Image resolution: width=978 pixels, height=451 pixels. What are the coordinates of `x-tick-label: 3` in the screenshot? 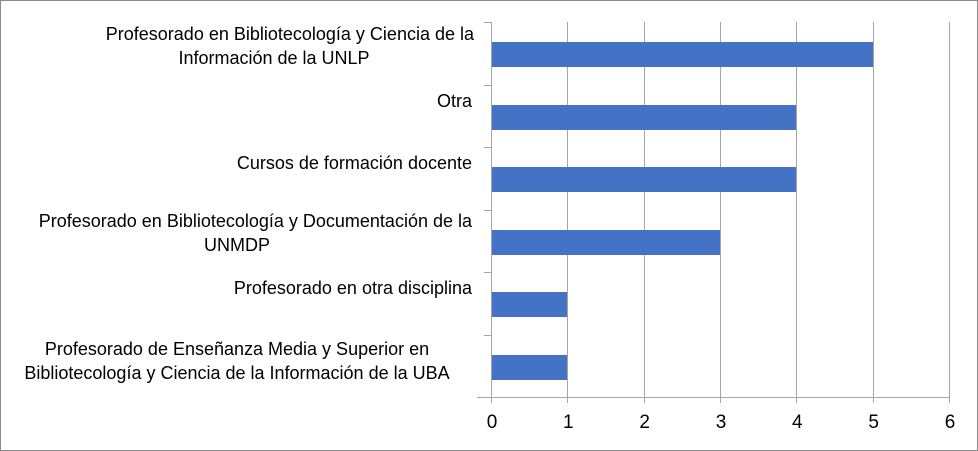 It's located at (721, 422).